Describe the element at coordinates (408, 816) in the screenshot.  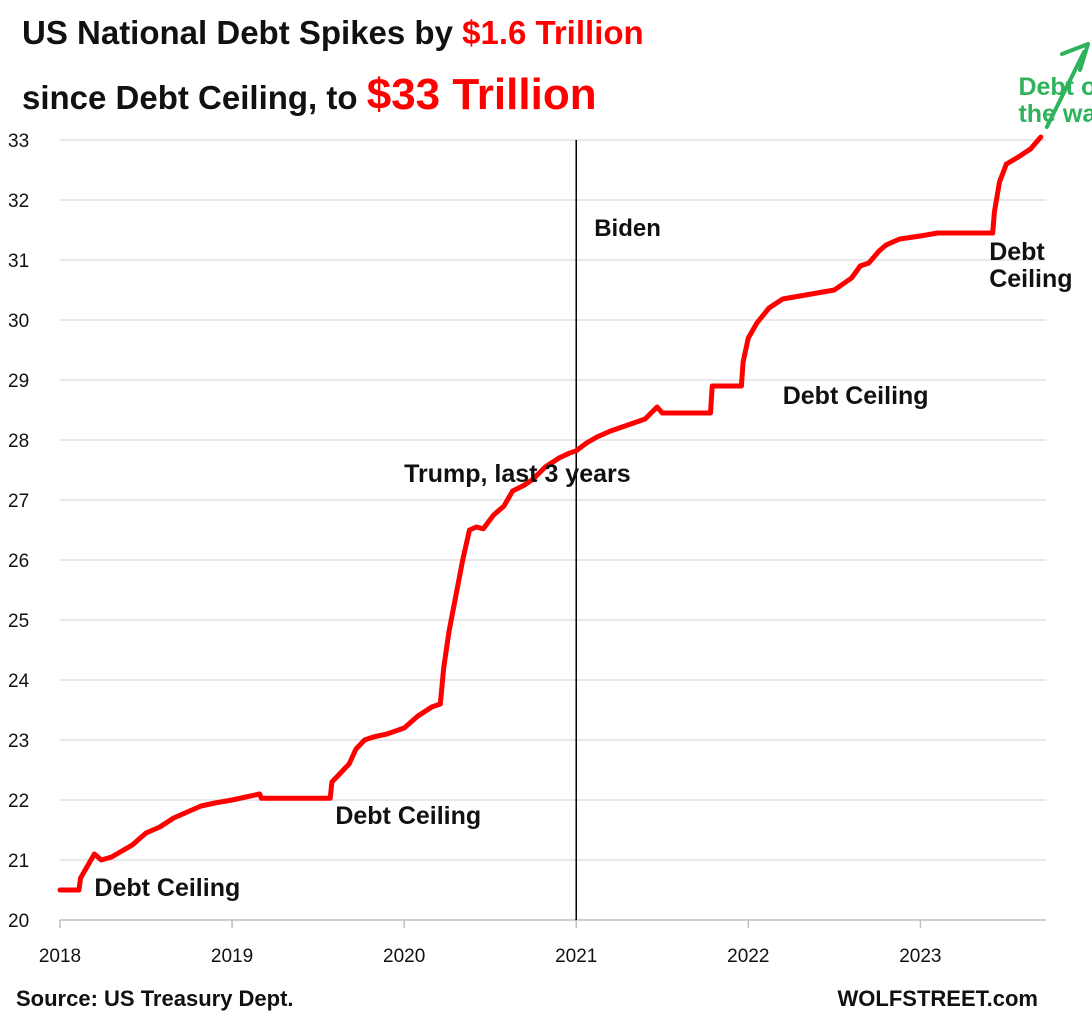
I see `annotation-1: Debt Ceiling` at that location.